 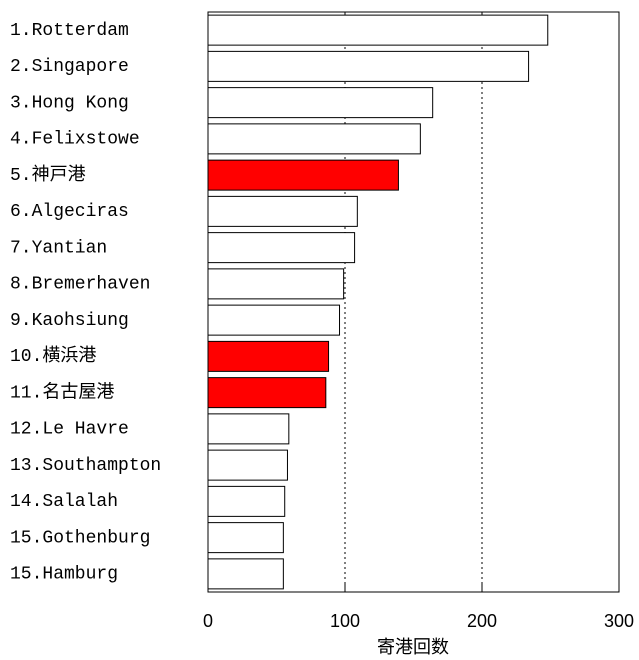 I want to click on x-tick-label: 300, so click(x=619, y=621).